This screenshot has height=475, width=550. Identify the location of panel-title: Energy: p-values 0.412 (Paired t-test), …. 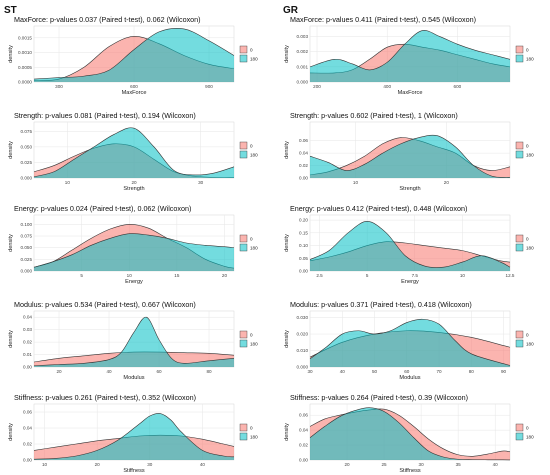
(378, 208).